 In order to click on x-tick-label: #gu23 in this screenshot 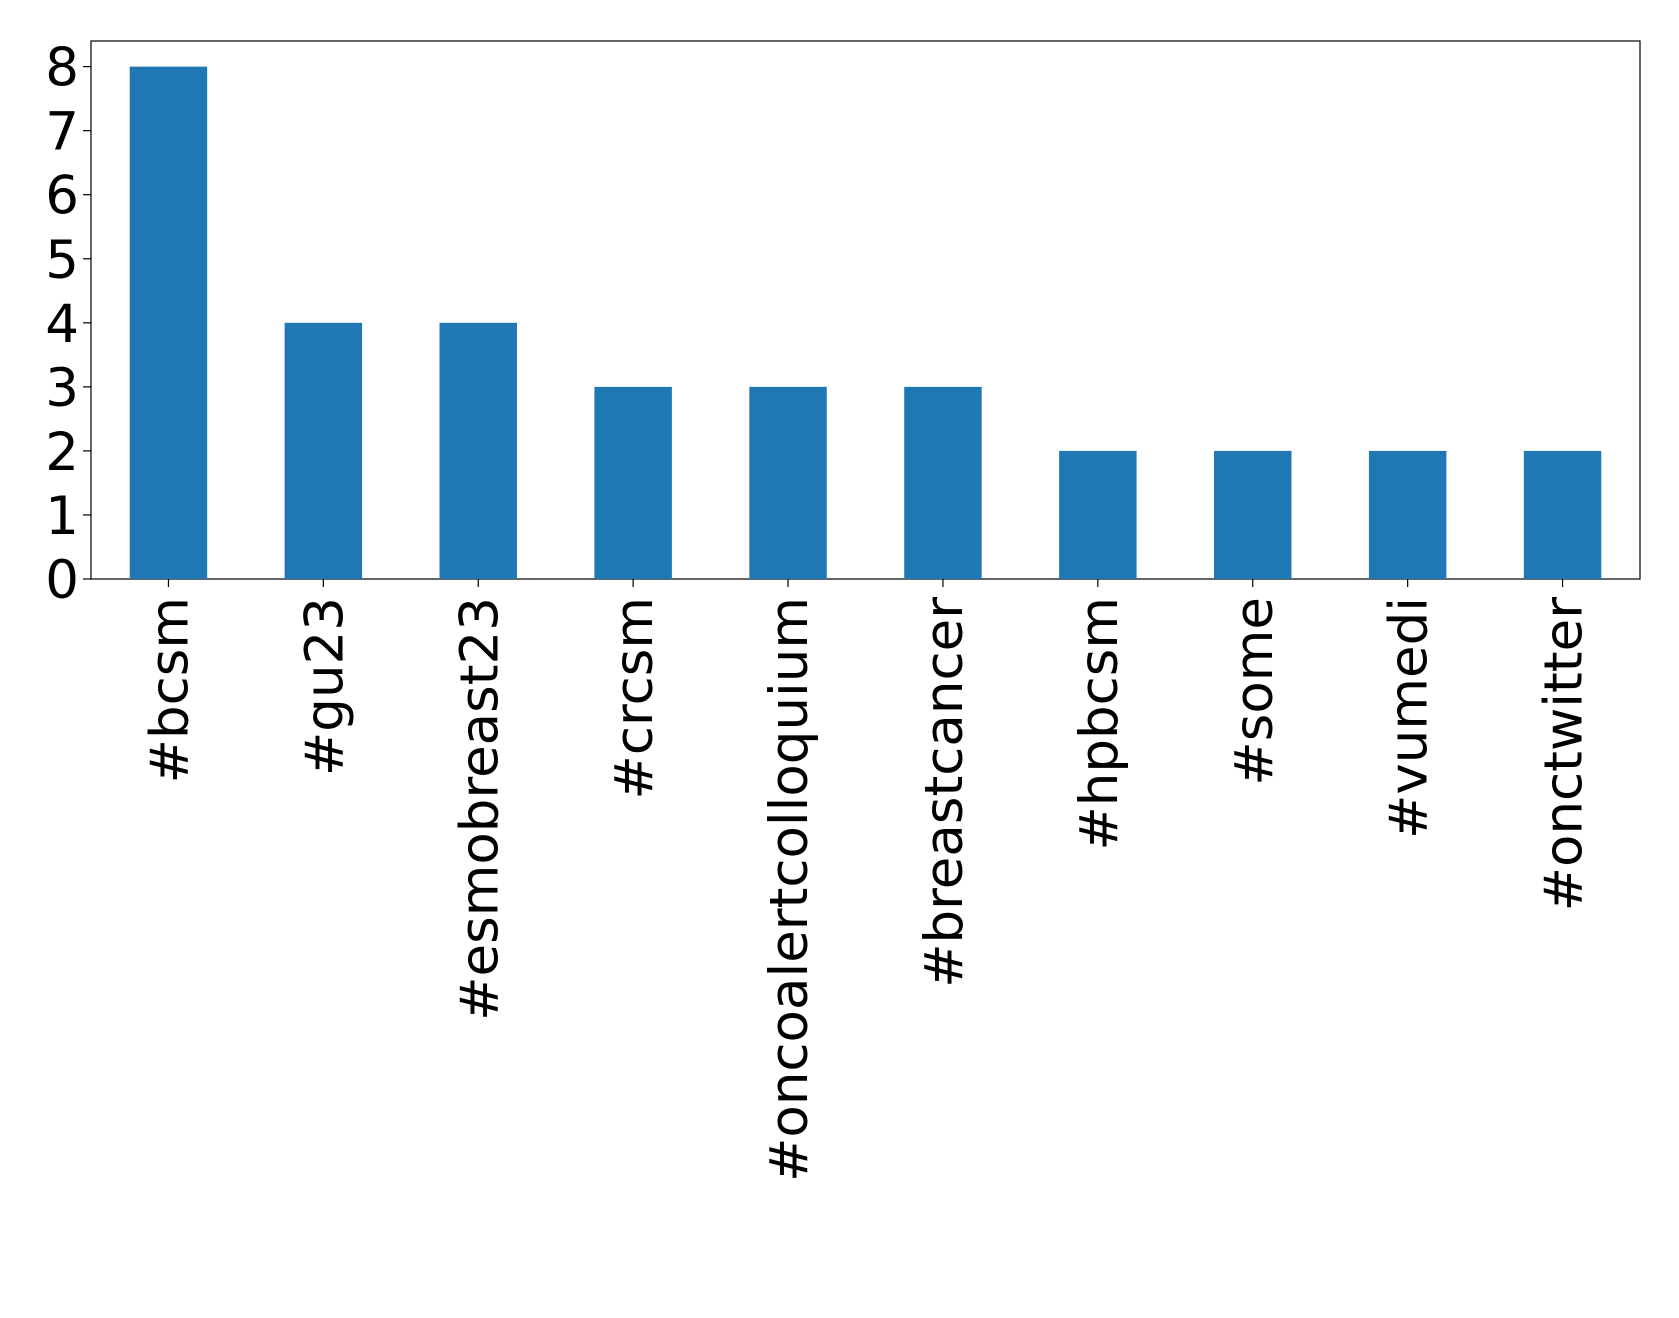, I will do `click(324, 686)`.